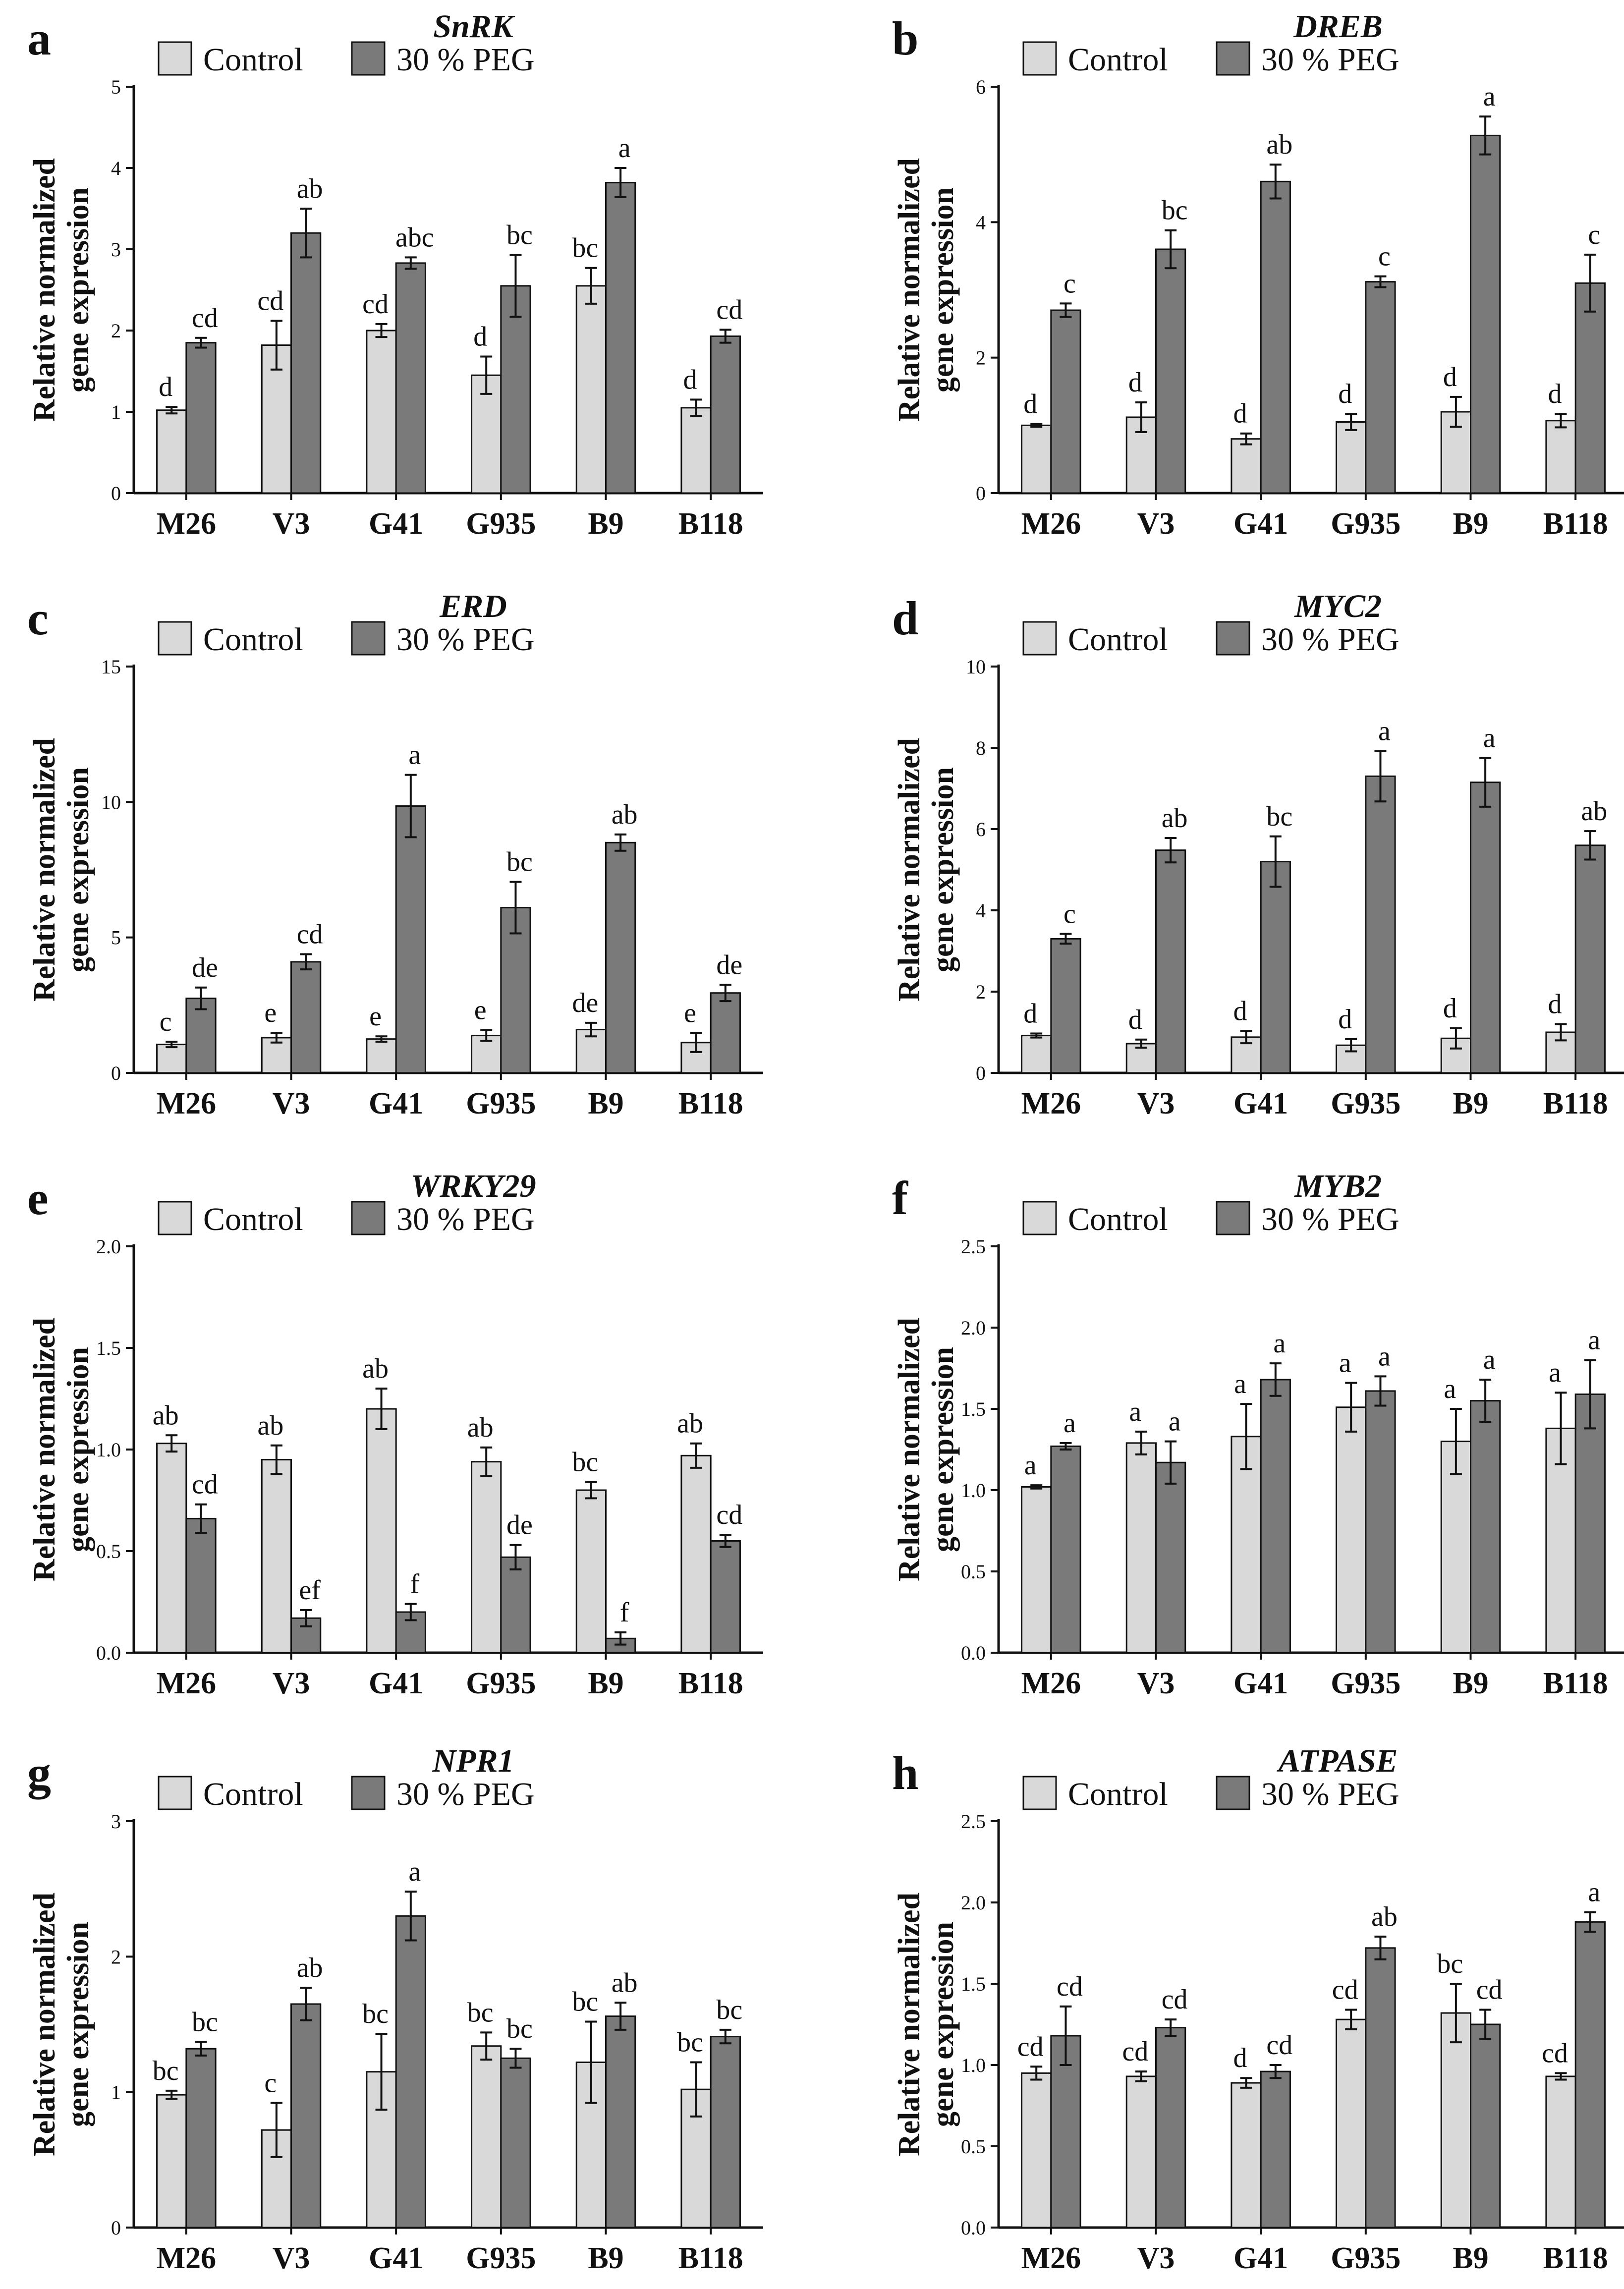 The height and width of the screenshot is (2289, 1624). I want to click on significance-letter: abc, so click(414, 237).